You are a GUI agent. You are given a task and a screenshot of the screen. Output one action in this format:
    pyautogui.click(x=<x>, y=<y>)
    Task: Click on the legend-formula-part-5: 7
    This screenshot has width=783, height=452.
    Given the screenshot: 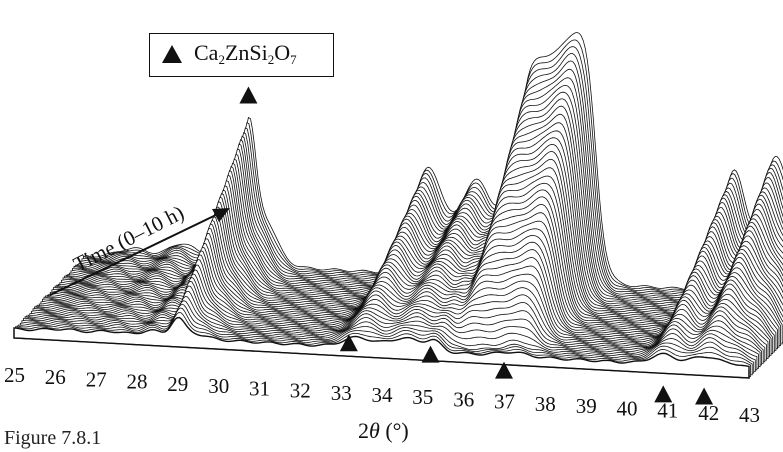 What is the action you would take?
    pyautogui.click(x=293, y=59)
    